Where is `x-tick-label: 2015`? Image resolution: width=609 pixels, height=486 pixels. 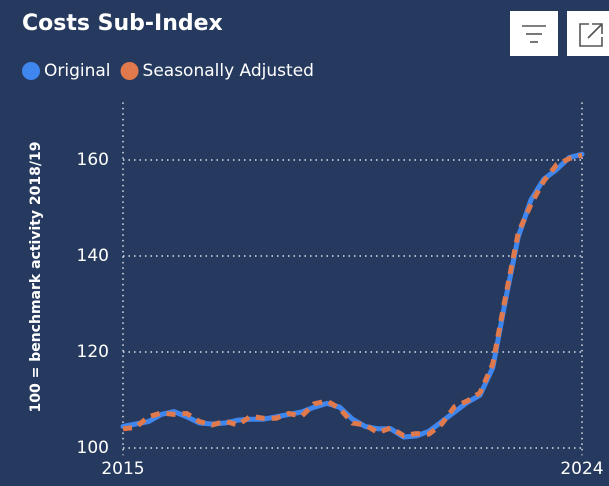
x-tick-label: 2015 is located at coordinates (122, 469).